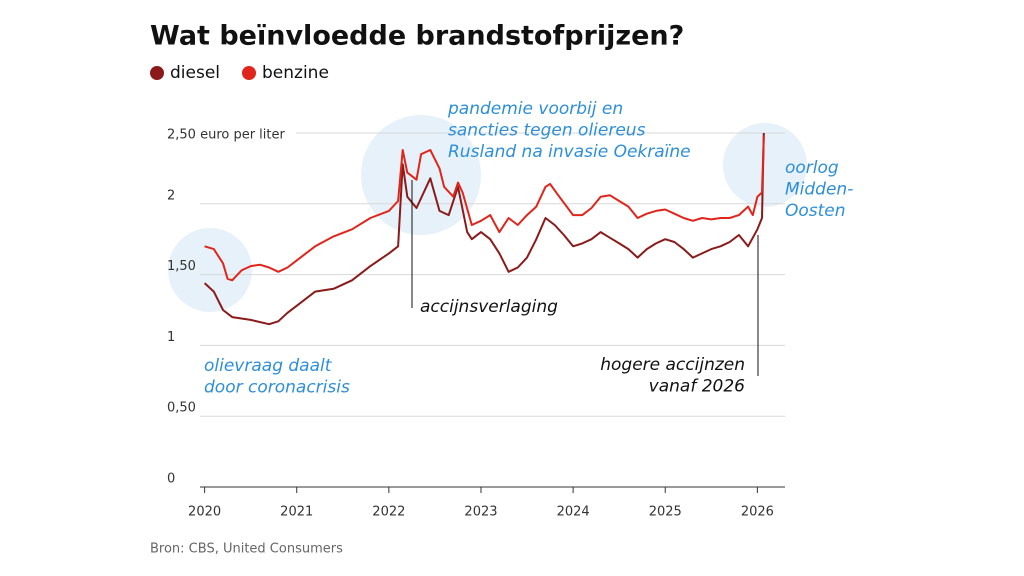 Image resolution: width=1024 pixels, height=576 pixels. What do you see at coordinates (489, 307) in the screenshot?
I see `annotation: accijnsverlaging` at bounding box center [489, 307].